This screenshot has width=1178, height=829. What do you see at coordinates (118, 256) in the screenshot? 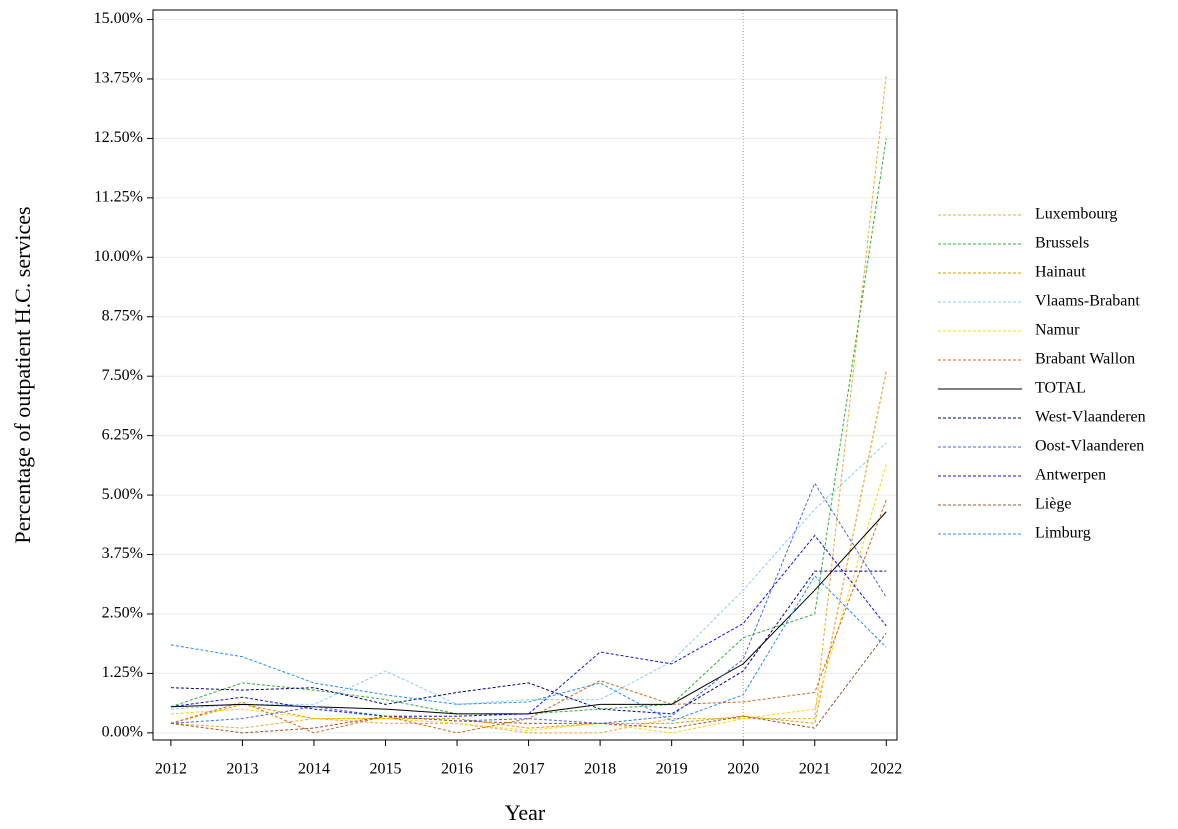
I see `y-tick-label: 10.00%` at bounding box center [118, 256].